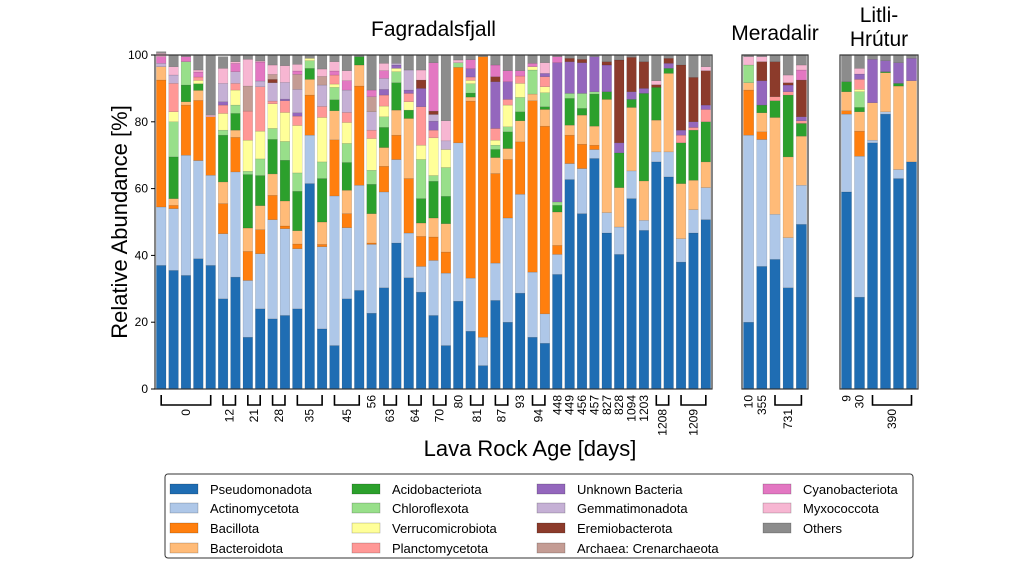 The width and height of the screenshot is (1024, 581). Describe the element at coordinates (347, 416) in the screenshot. I see `x-tick-label: 45` at that location.